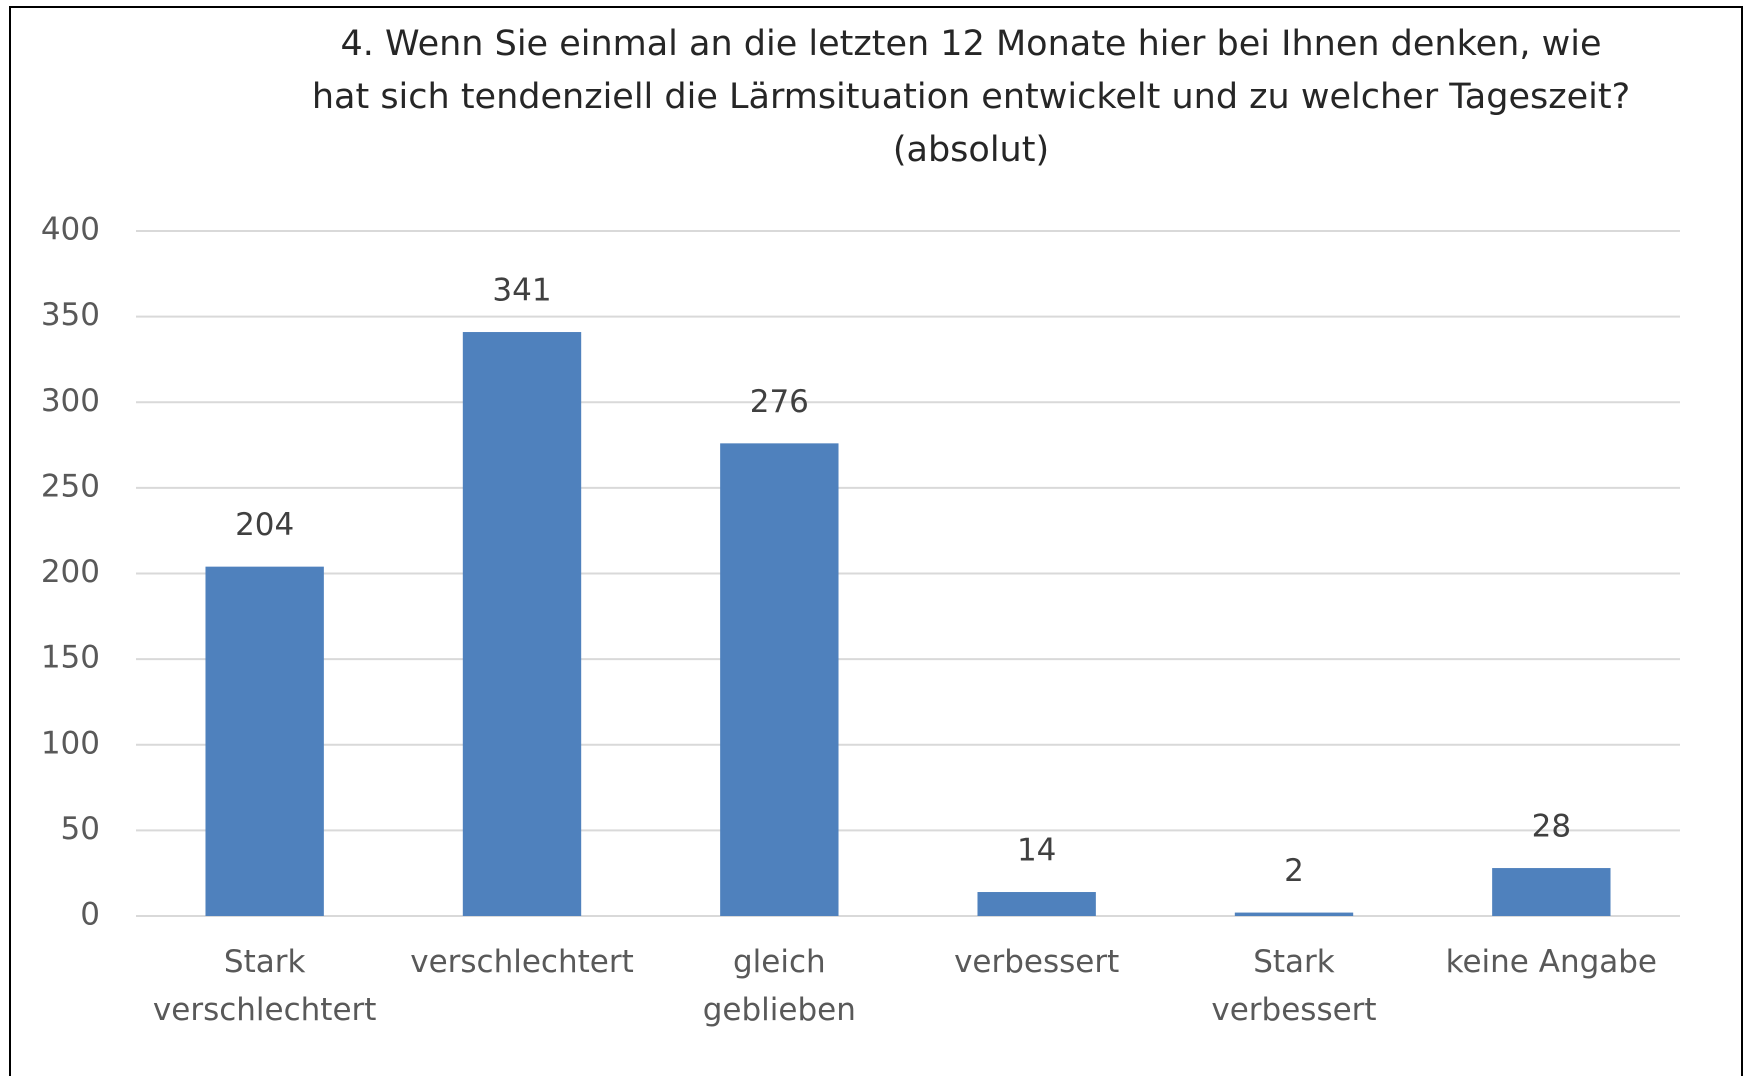 The width and height of the screenshot is (1747, 1076). What do you see at coordinates (80, 829) in the screenshot?
I see `y-tick-label: 50` at bounding box center [80, 829].